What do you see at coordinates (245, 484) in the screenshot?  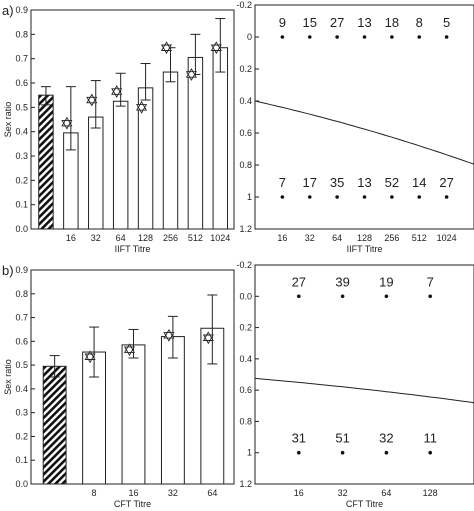 I see `y-tick-label: 1.2` at bounding box center [245, 484].